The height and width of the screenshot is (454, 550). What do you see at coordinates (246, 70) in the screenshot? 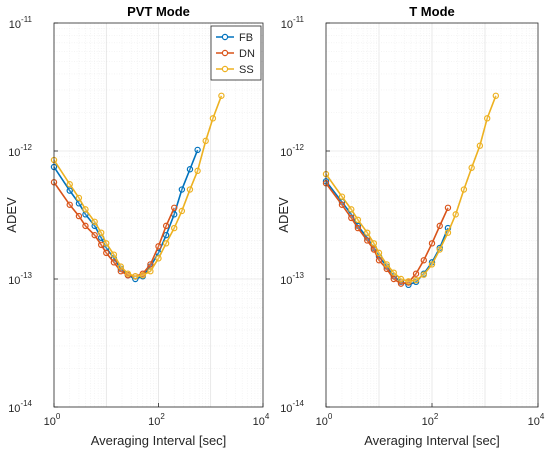
I see `legend-label-ss: SS` at bounding box center [246, 70].